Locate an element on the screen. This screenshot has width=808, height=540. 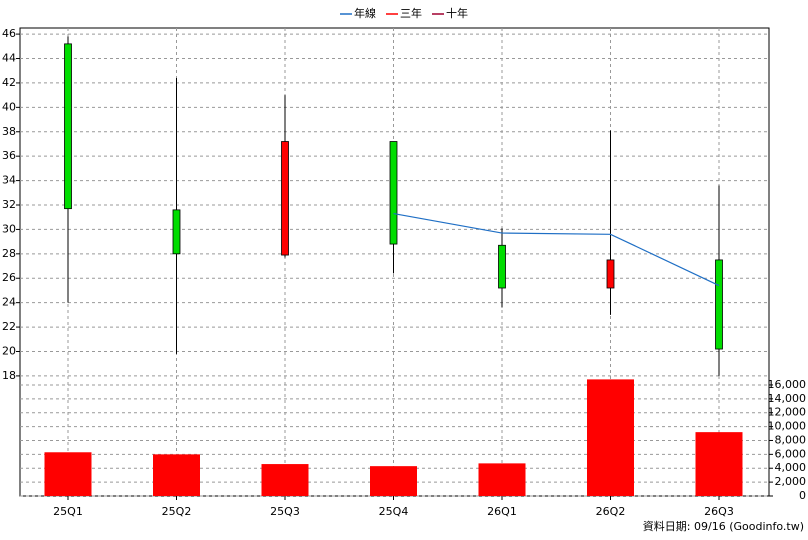
y-tick-label: 24 is located at coordinates (9, 302).